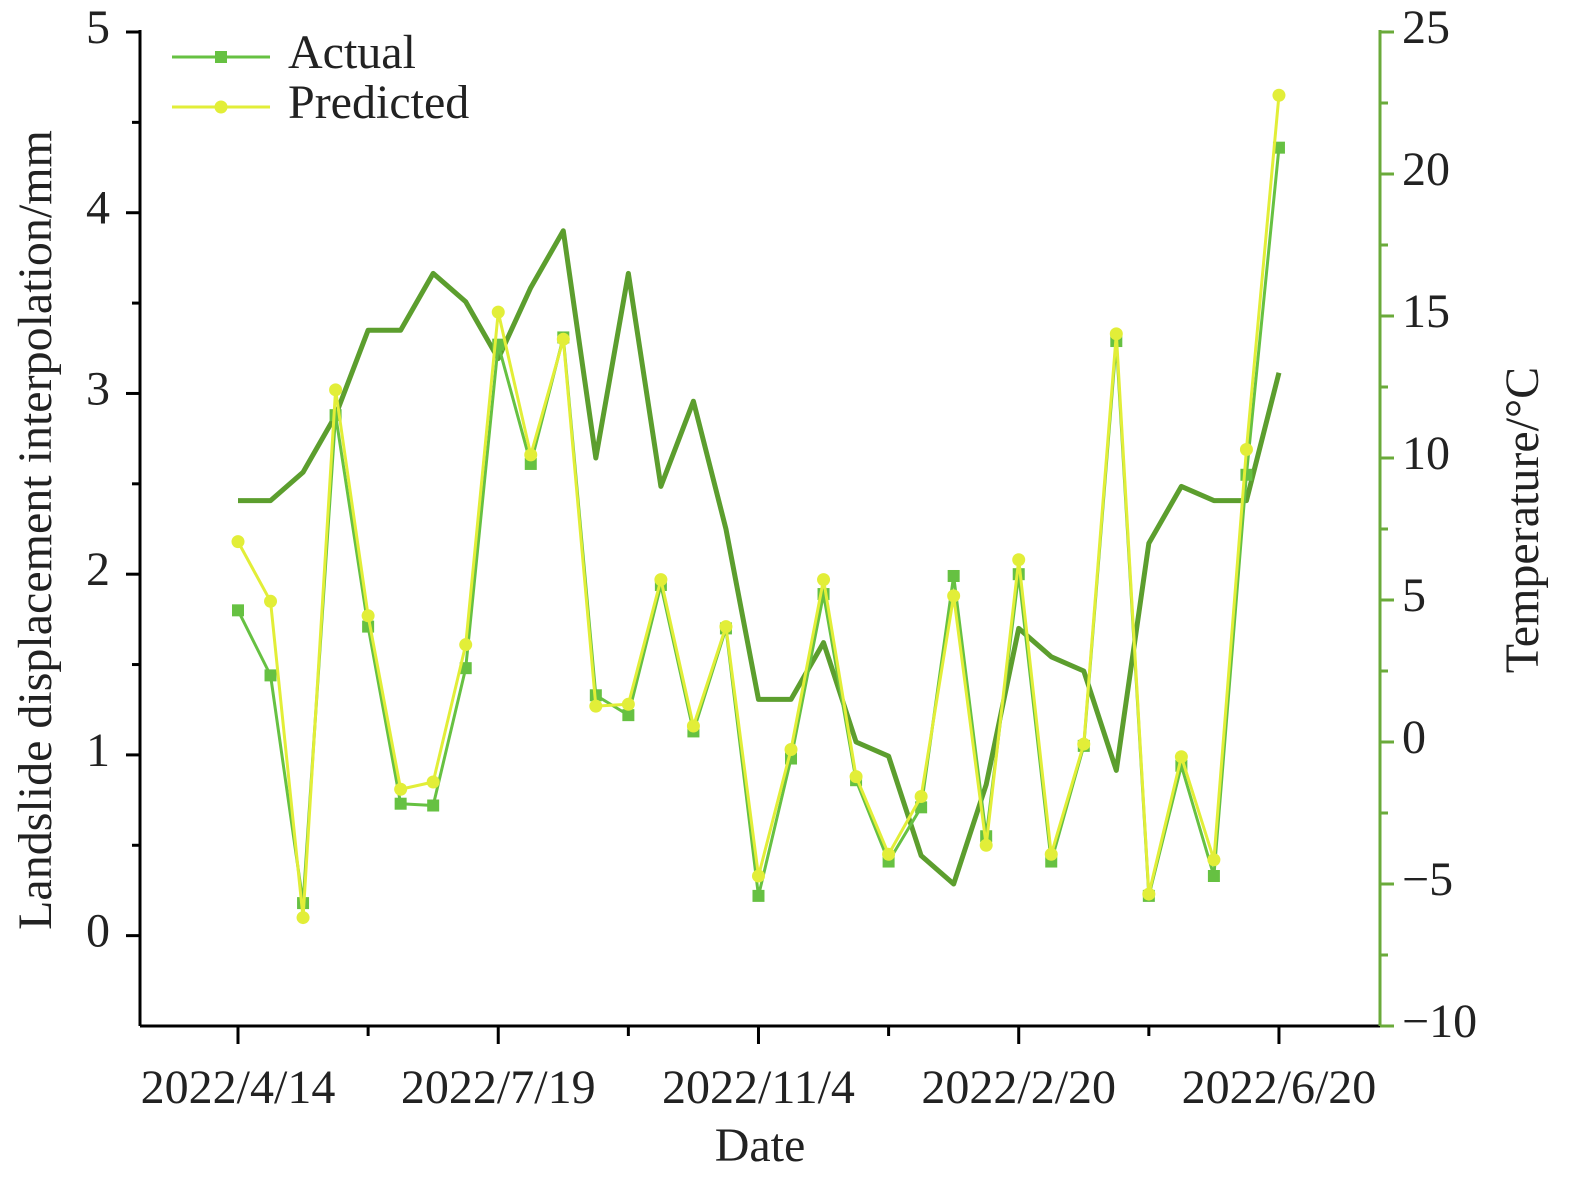 The image size is (1575, 1188). What do you see at coordinates (1426, 27) in the screenshot?
I see `y2-tick-label: 25` at bounding box center [1426, 27].